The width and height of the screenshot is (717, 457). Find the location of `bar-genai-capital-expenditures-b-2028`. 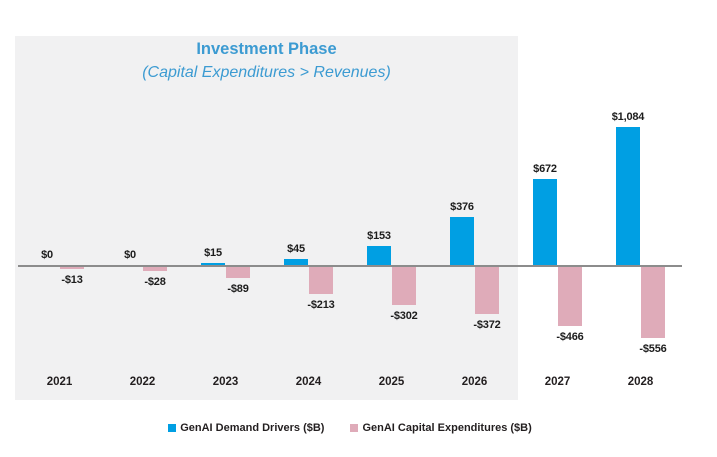

bar-genai-capital-expenditures-b-2028 is located at coordinates (653, 302).